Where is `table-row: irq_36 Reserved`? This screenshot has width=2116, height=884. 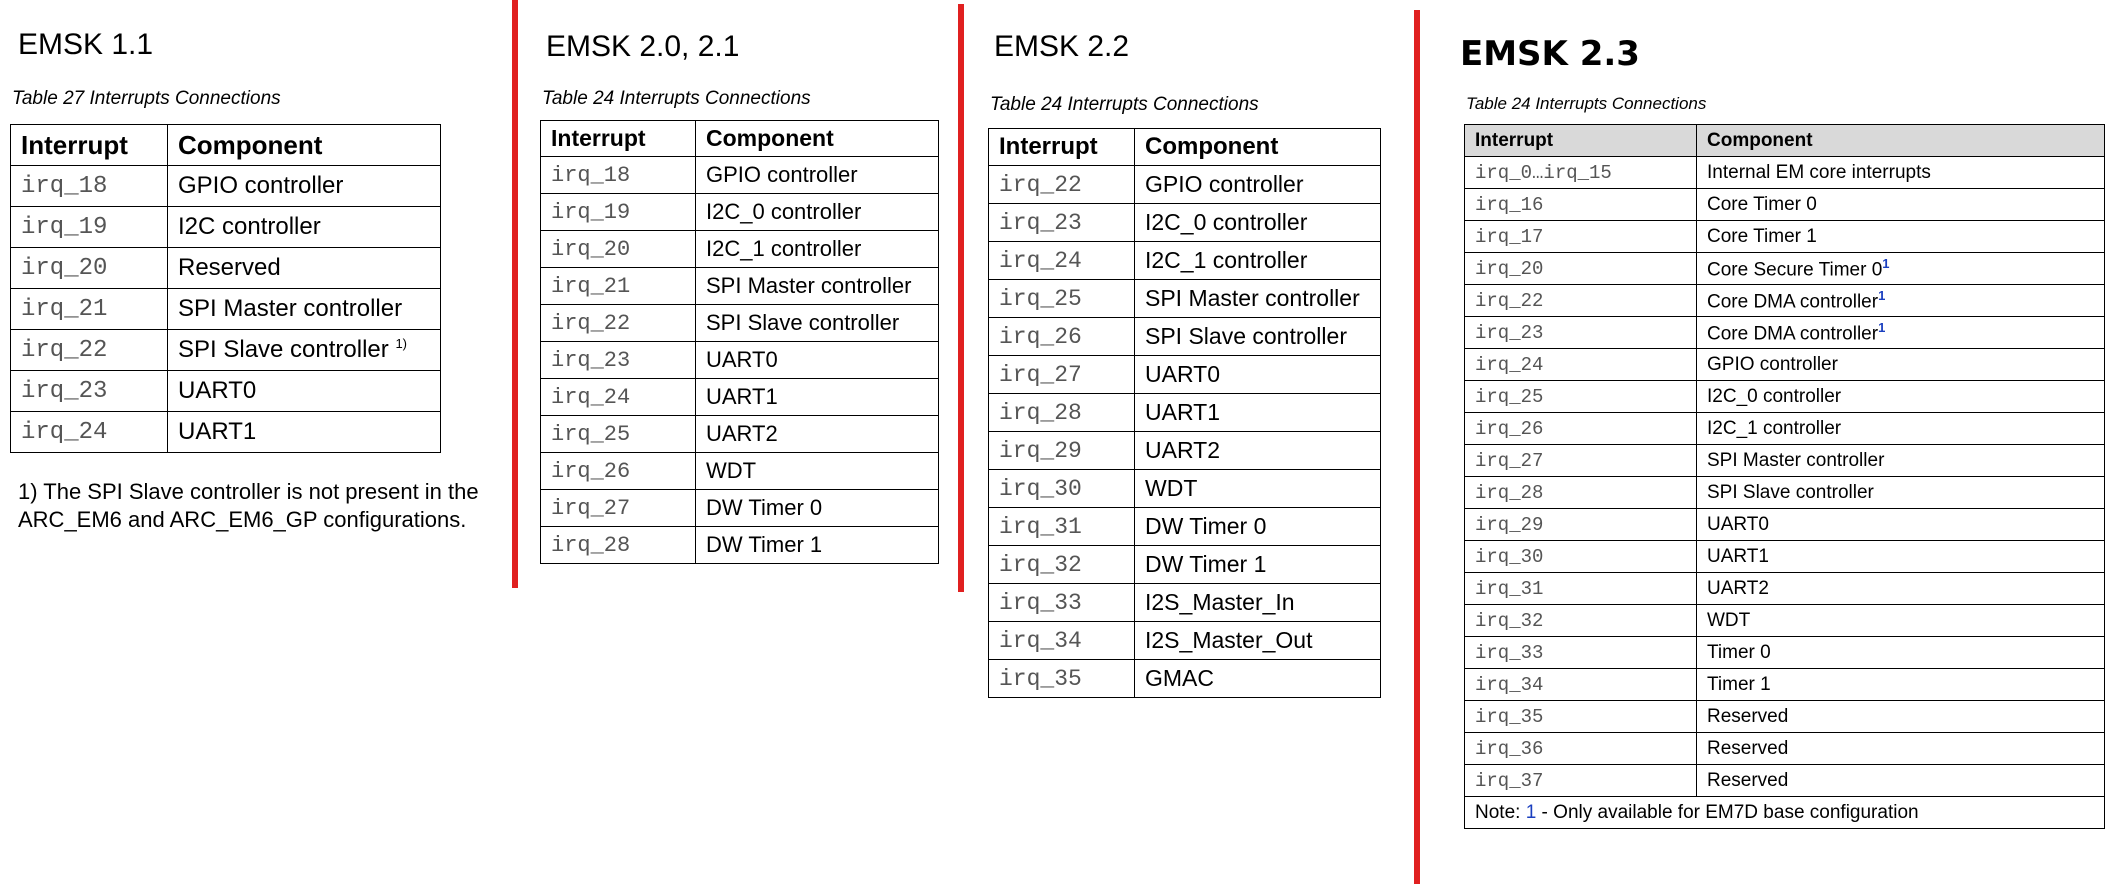
table-row: irq_36 Reserved is located at coordinates (1784, 748).